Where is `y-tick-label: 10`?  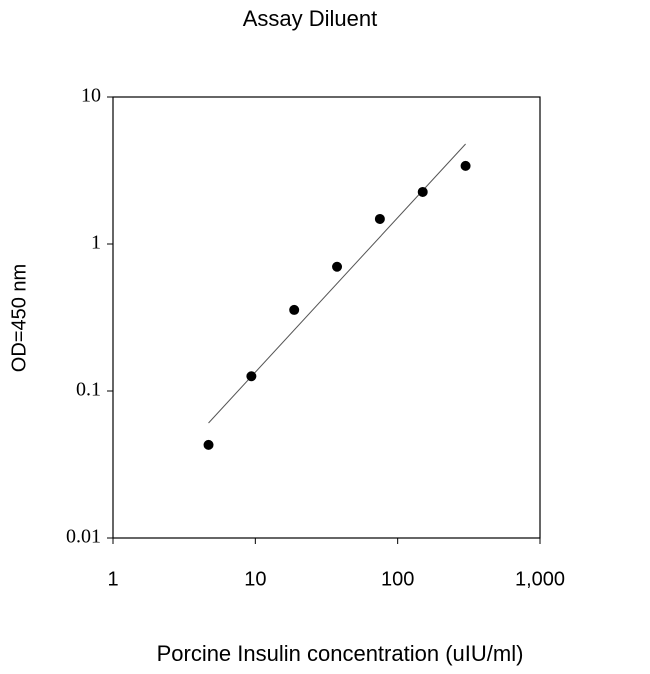 y-tick-label: 10 is located at coordinates (91, 96).